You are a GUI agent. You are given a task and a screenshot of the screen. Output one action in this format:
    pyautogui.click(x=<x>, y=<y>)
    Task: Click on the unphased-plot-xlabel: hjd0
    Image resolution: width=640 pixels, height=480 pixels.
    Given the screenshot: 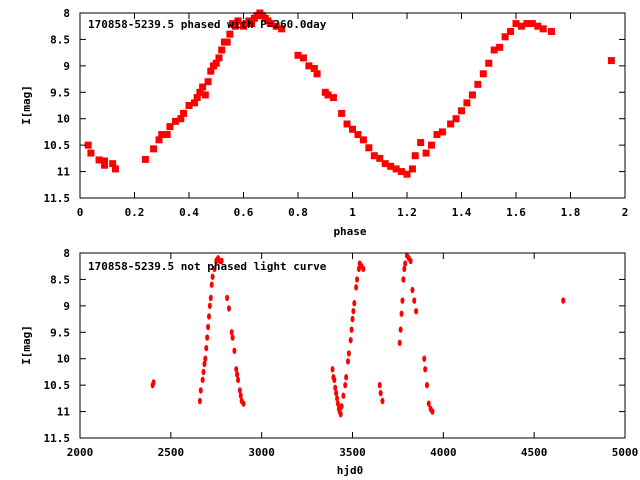 What is the action you would take?
    pyautogui.click(x=350, y=470)
    